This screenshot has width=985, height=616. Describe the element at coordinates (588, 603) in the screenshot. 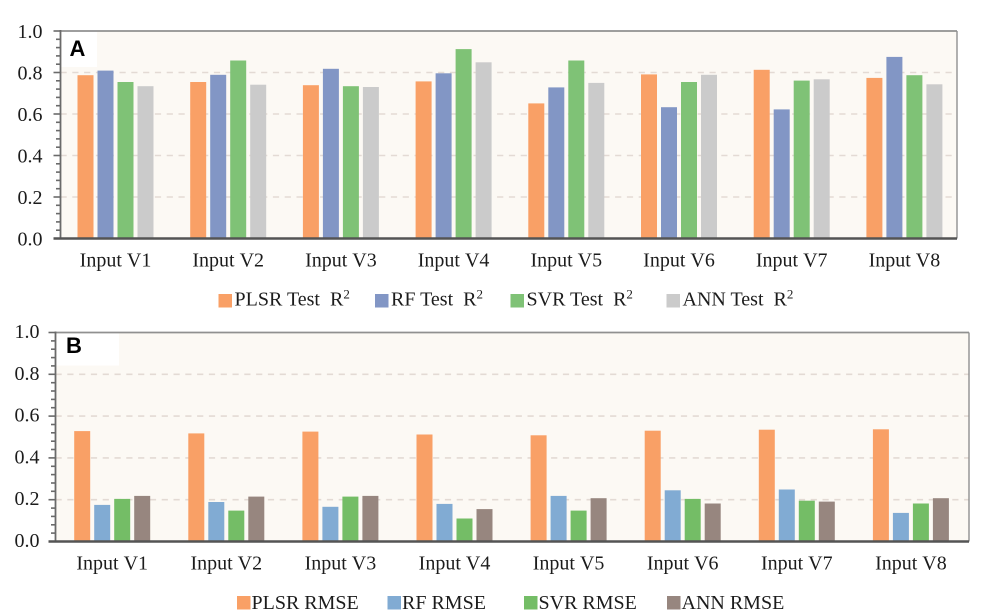

I see `svg-text: SVR RMSE` at that location.